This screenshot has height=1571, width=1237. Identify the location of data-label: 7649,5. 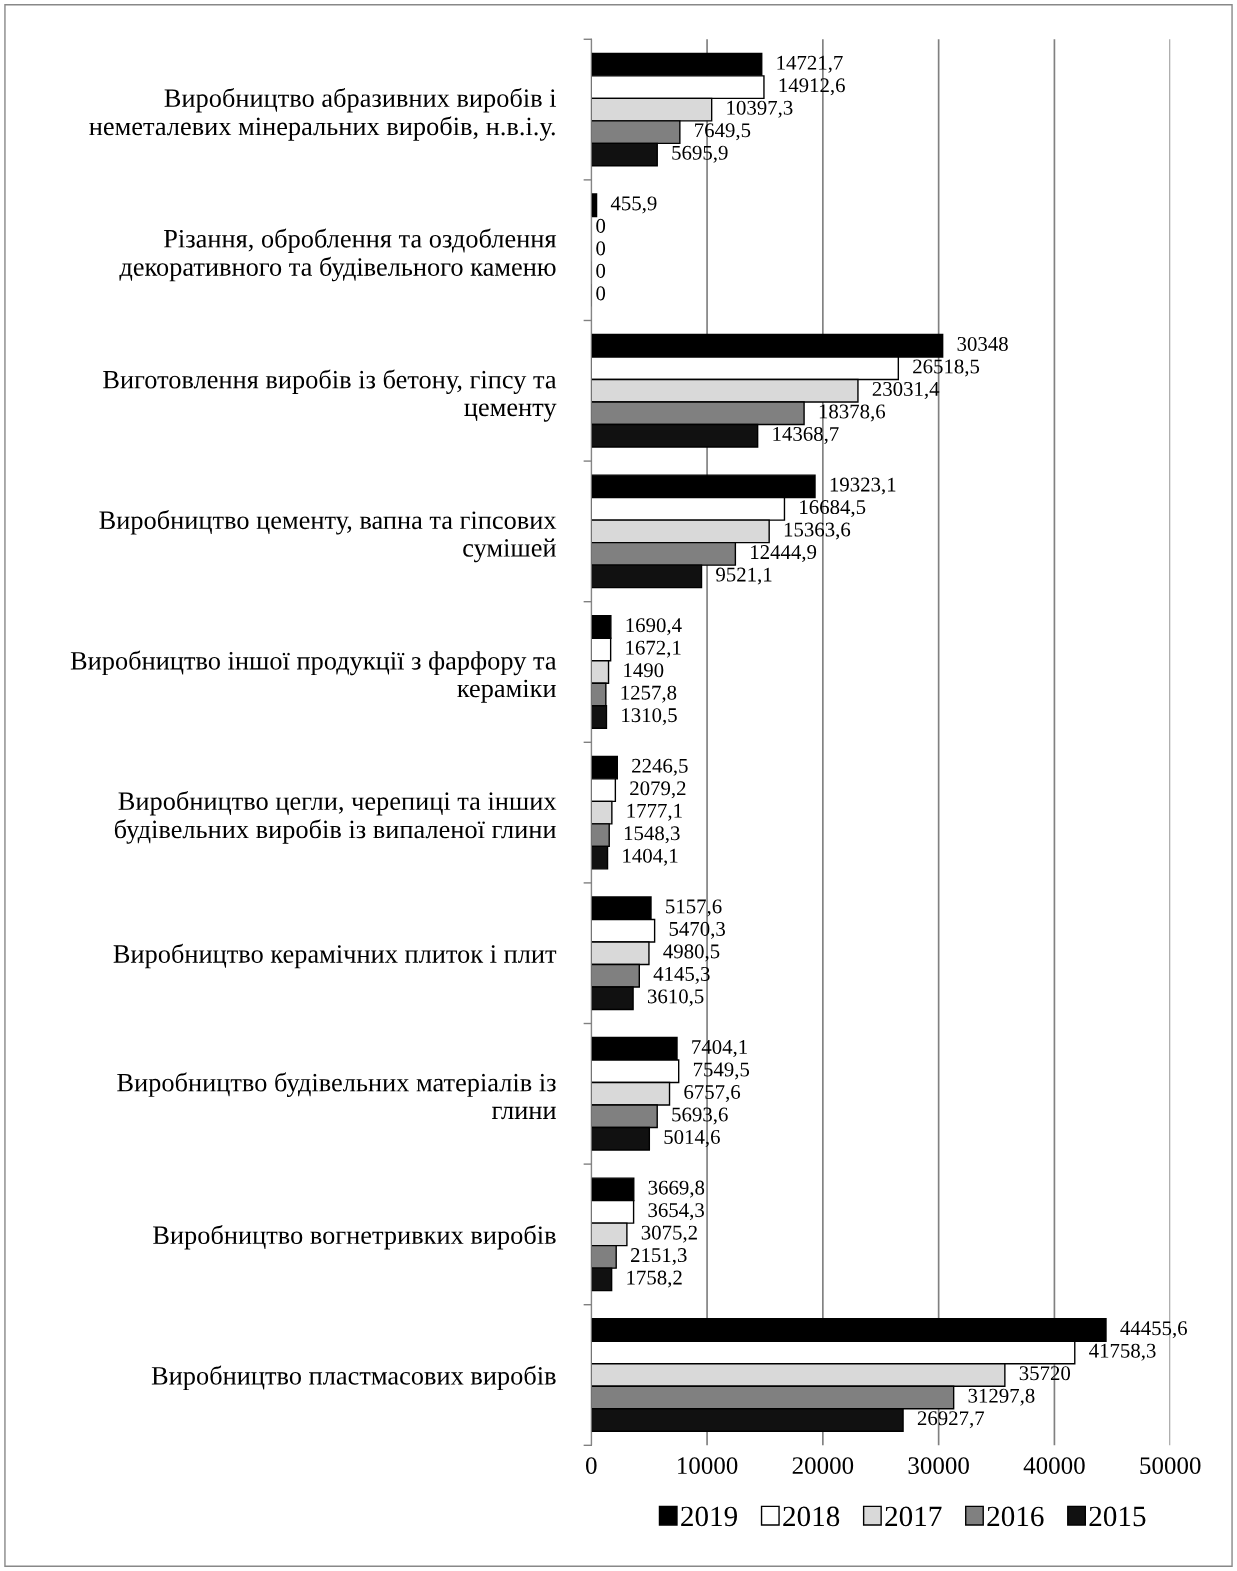
(723, 132).